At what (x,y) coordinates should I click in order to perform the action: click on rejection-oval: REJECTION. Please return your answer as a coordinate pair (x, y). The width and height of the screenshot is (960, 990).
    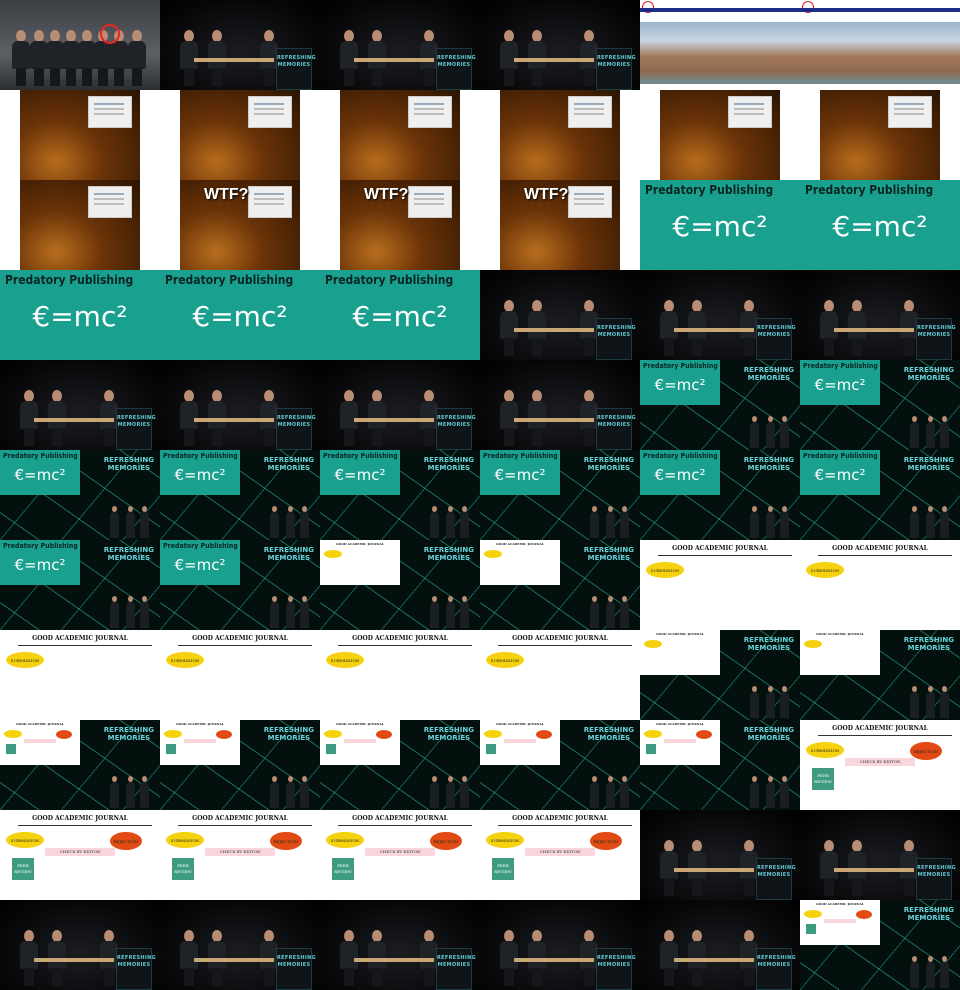
    Looking at the image, I should click on (606, 841).